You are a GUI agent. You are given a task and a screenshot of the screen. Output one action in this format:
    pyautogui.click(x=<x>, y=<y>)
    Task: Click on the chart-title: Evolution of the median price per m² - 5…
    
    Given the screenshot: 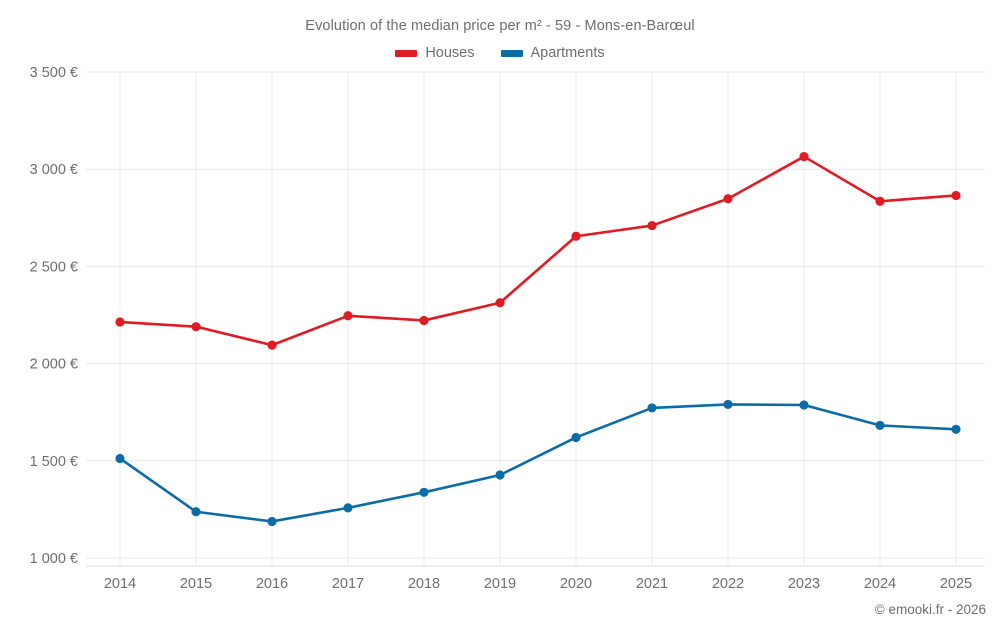 What is the action you would take?
    pyautogui.click(x=500, y=26)
    